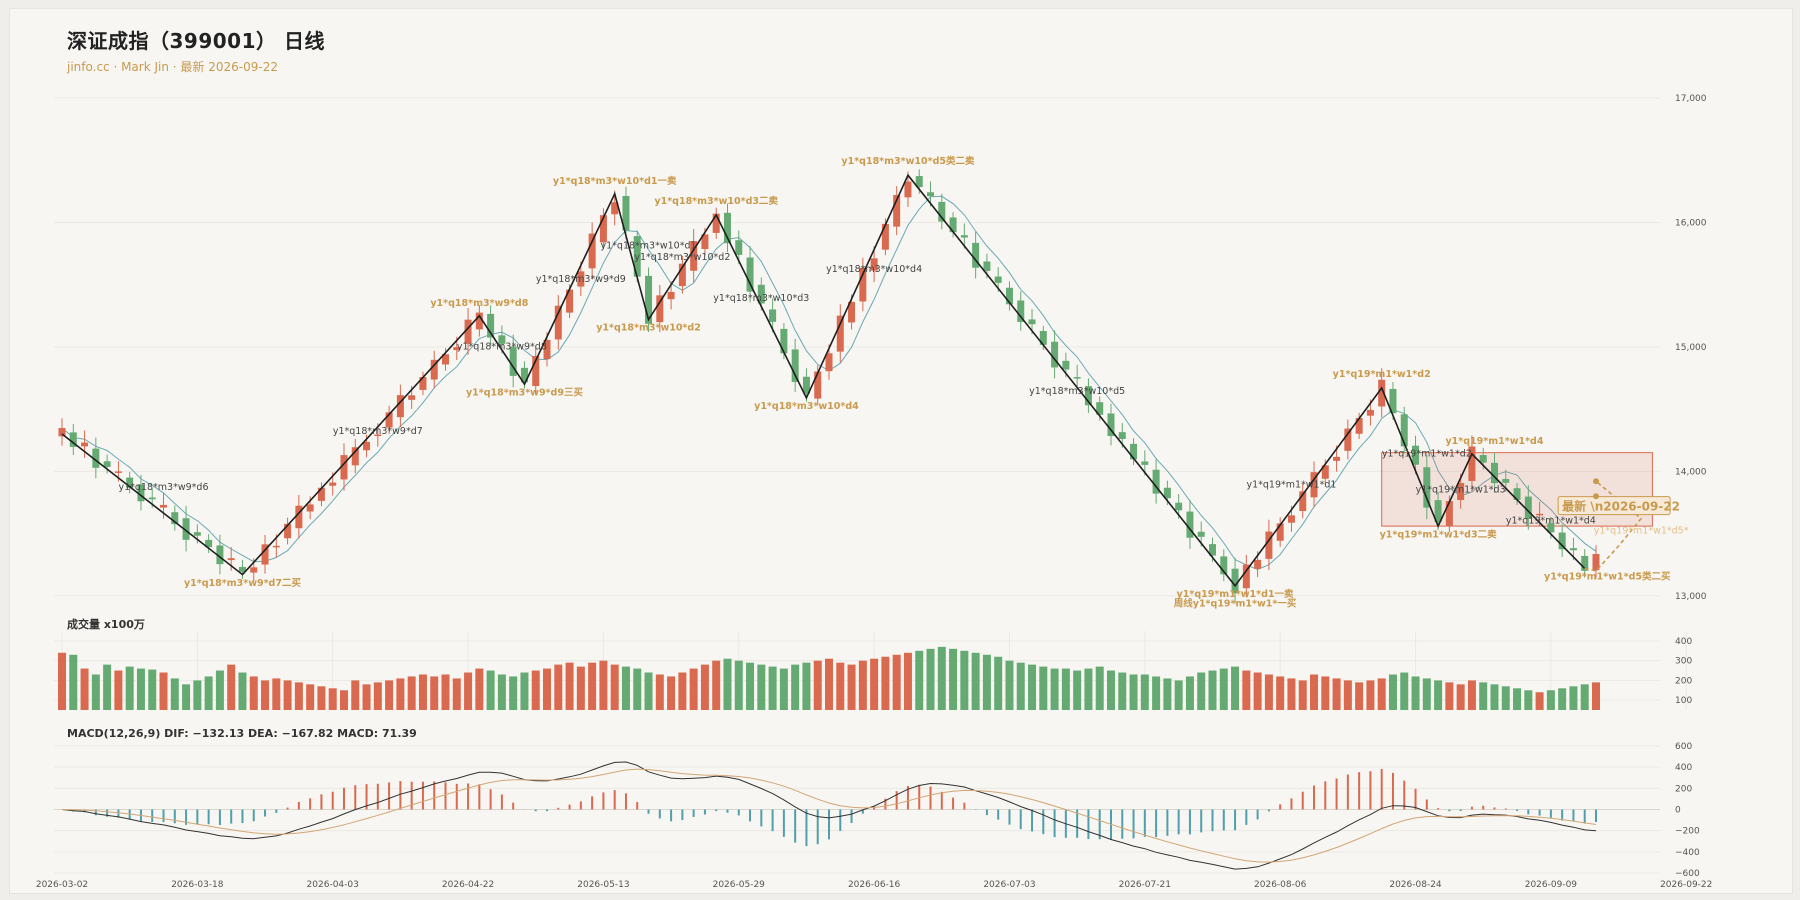 The height and width of the screenshot is (900, 1800). Describe the element at coordinates (1439, 534) in the screenshot. I see `signal-label: y1*q19*m1*w1*d3二卖` at that location.